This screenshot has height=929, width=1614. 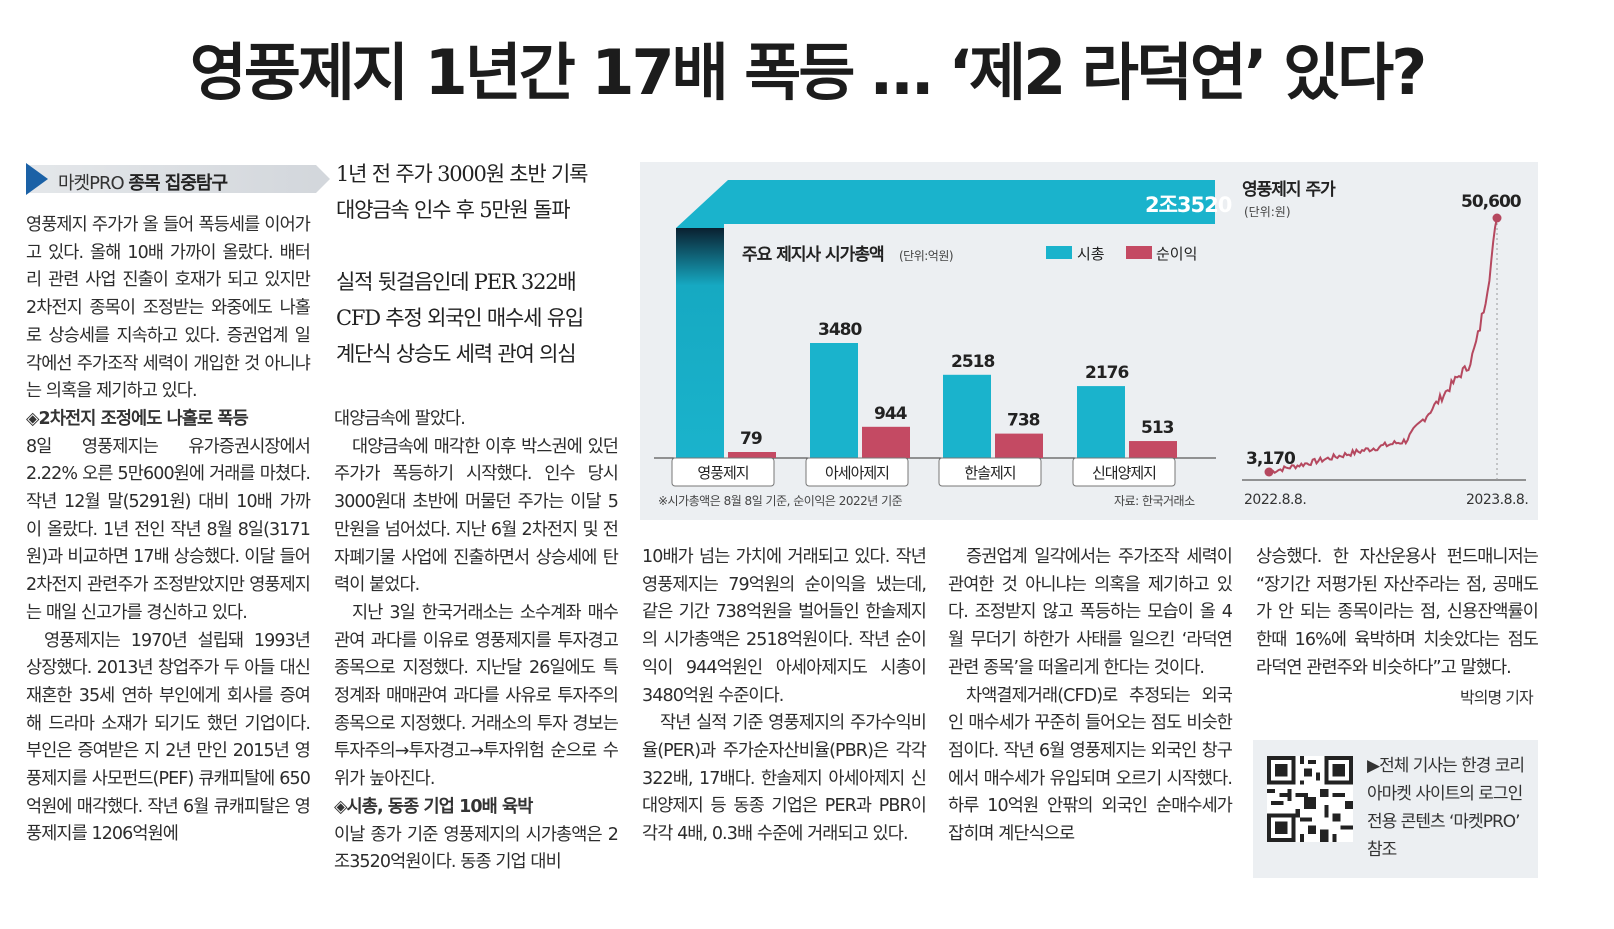 What do you see at coordinates (813, 255) in the screenshot?
I see `chart-title: 주요 제지사 시가총액` at bounding box center [813, 255].